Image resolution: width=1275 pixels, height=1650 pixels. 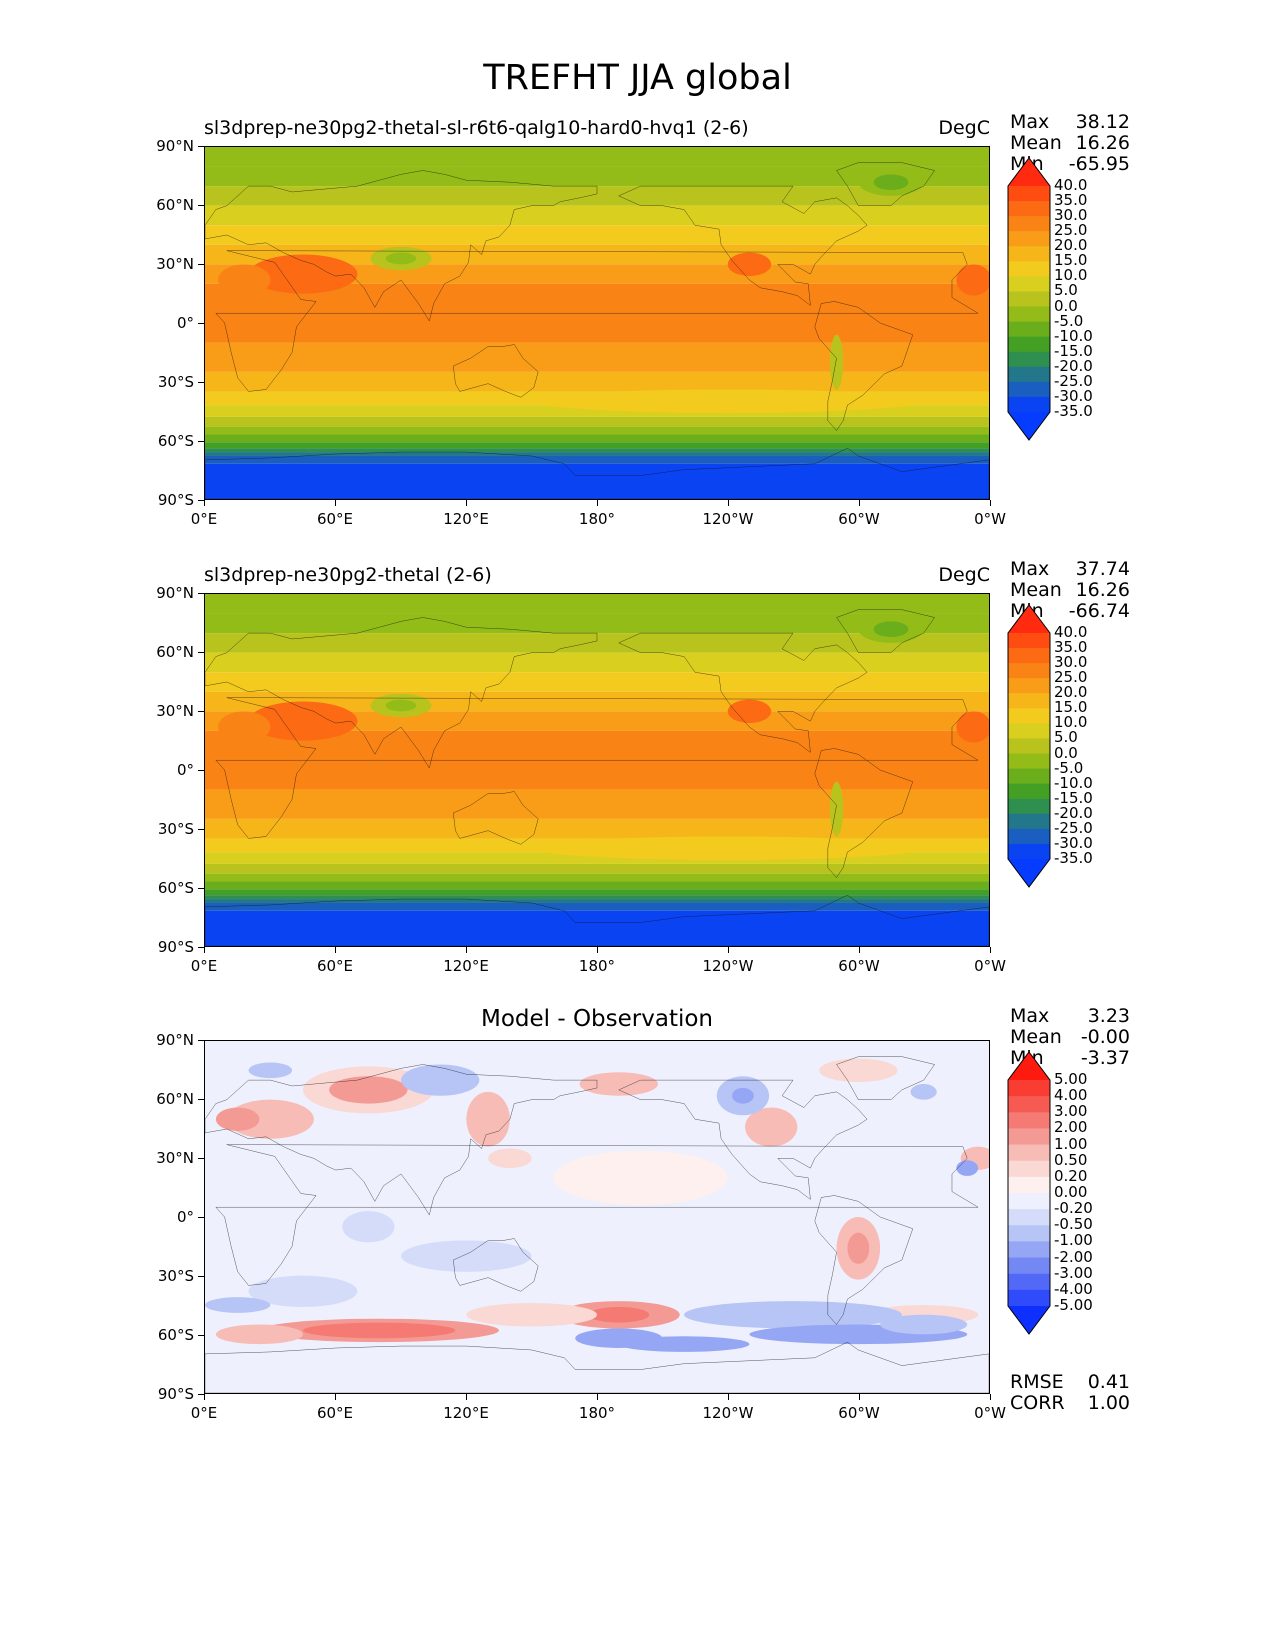 What do you see at coordinates (335, 966) in the screenshot?
I see `x-tick-label: 60°E` at bounding box center [335, 966].